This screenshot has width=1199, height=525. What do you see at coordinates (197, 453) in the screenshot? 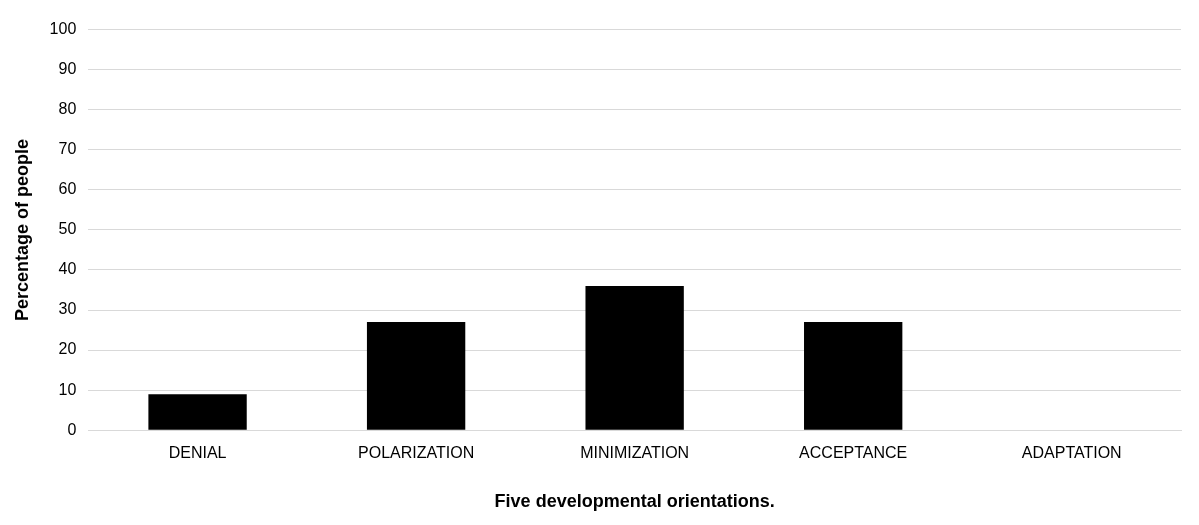
I see `x-tick-label: DENIAL` at bounding box center [197, 453].